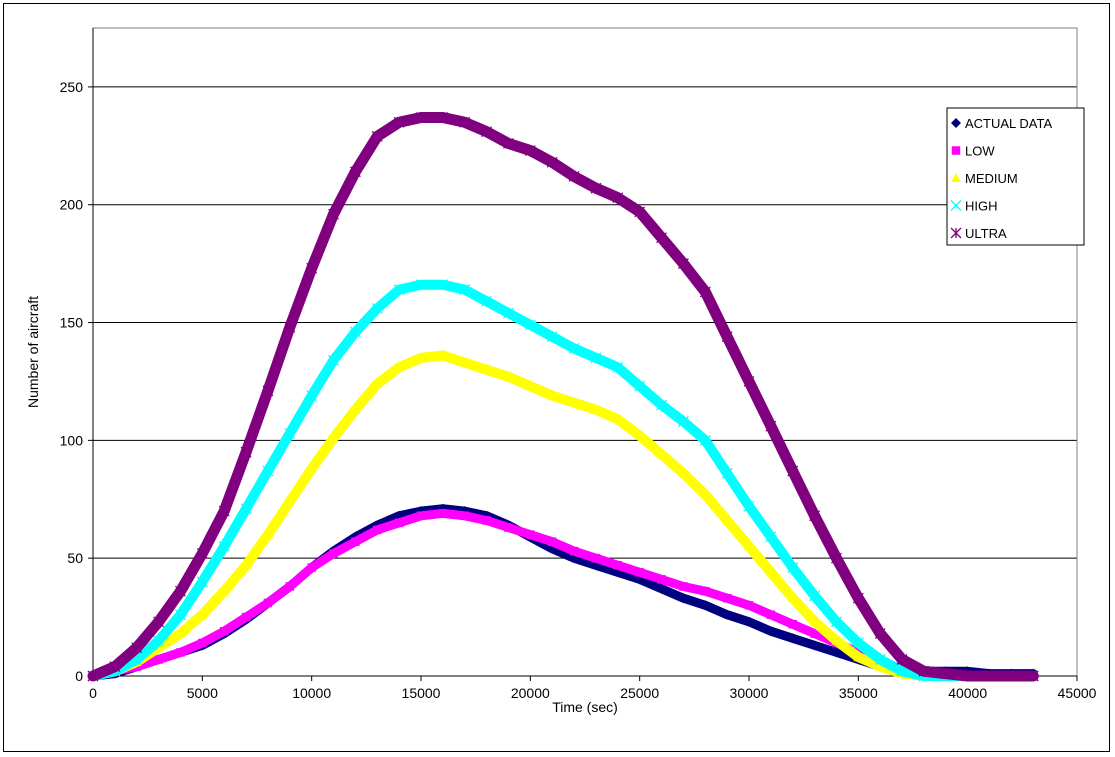  What do you see at coordinates (639, 693) in the screenshot?
I see `x-tick-label: 25000` at bounding box center [639, 693].